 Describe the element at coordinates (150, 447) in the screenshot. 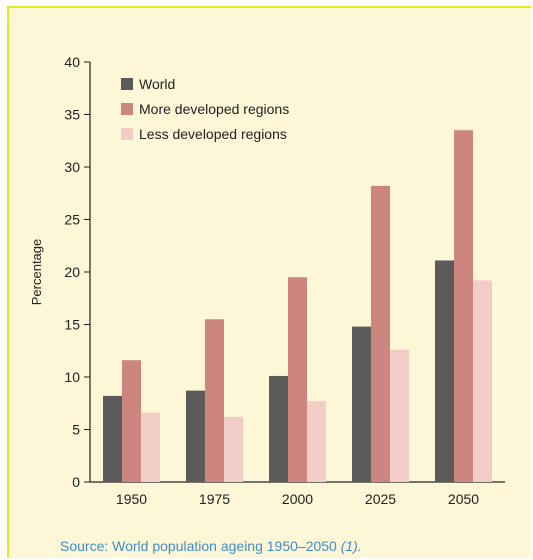

I see `bar-less-developed-regions-1950` at that location.